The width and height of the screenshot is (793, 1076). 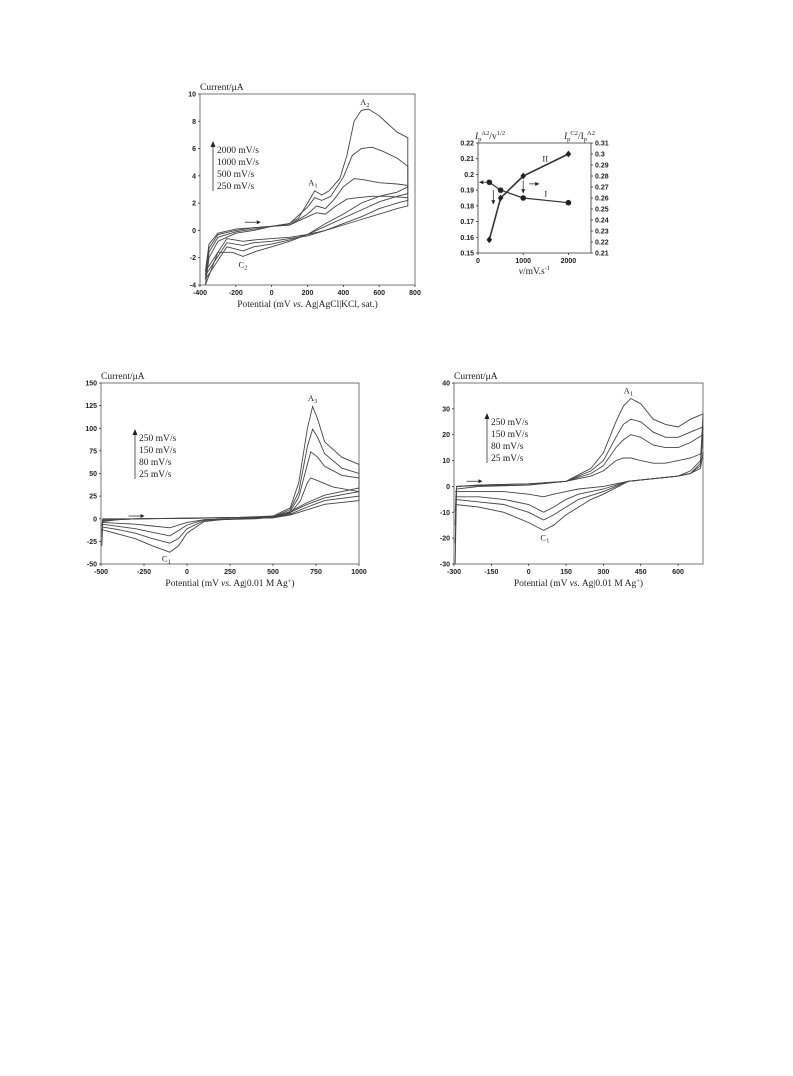 I want to click on y-tick-label: 10, so click(x=192, y=95).